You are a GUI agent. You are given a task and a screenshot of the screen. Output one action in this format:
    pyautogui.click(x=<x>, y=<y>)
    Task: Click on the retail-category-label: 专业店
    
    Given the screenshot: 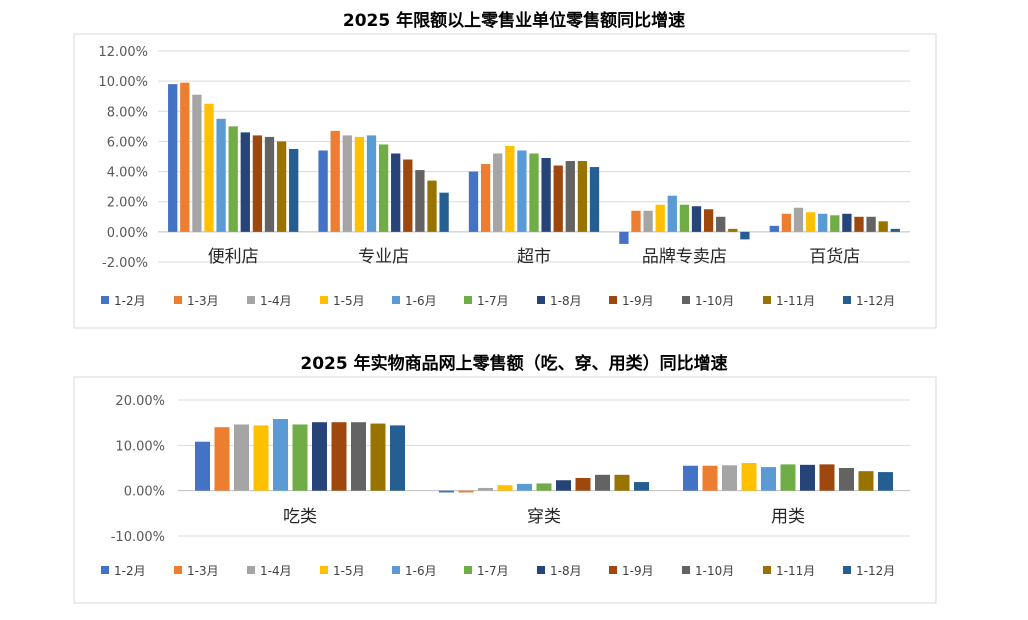 What is the action you would take?
    pyautogui.click(x=383, y=257)
    